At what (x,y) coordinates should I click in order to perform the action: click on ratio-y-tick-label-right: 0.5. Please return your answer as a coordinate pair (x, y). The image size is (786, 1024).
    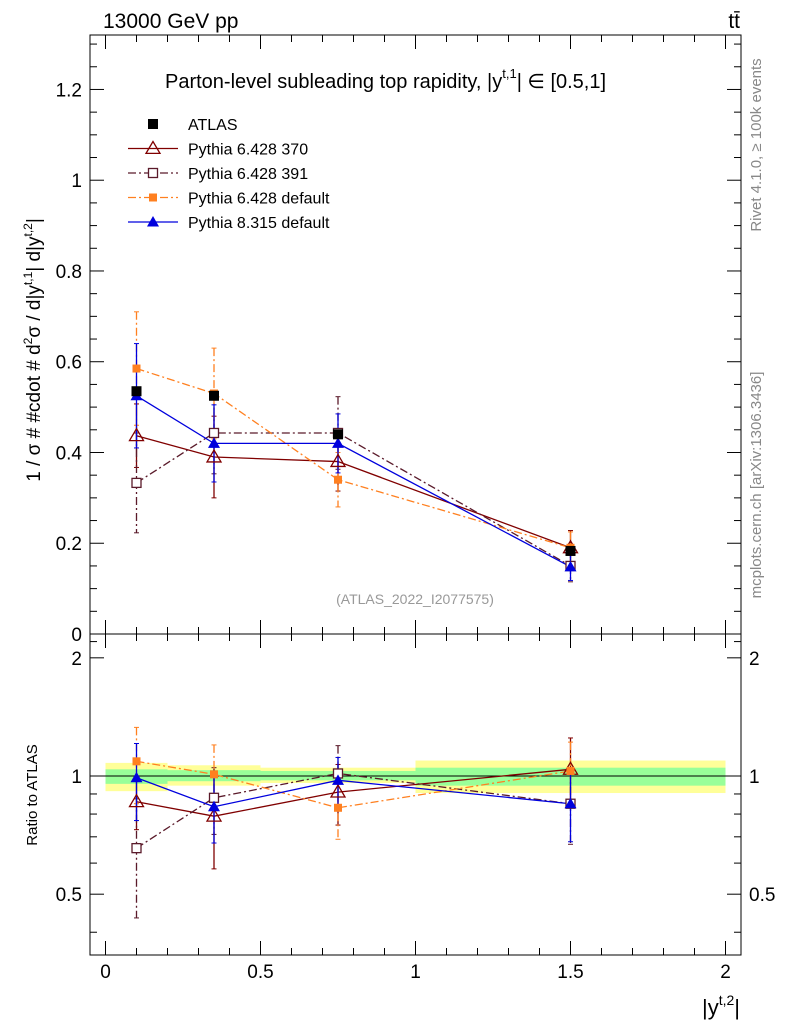
    Looking at the image, I should click on (762, 895).